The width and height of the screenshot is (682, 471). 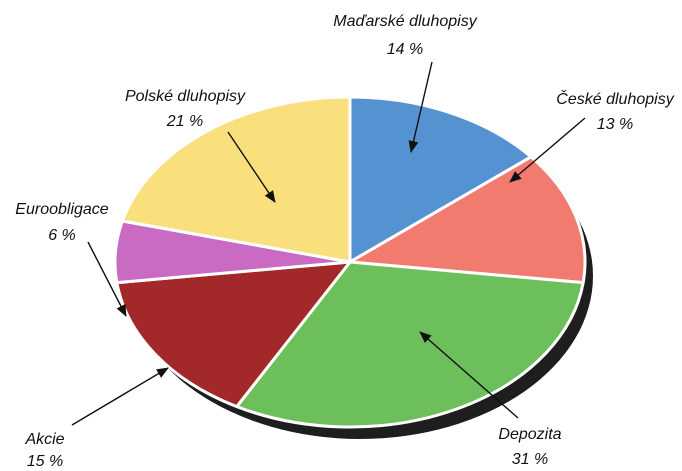 I want to click on slice-name: České dluhopisy, so click(x=615, y=98).